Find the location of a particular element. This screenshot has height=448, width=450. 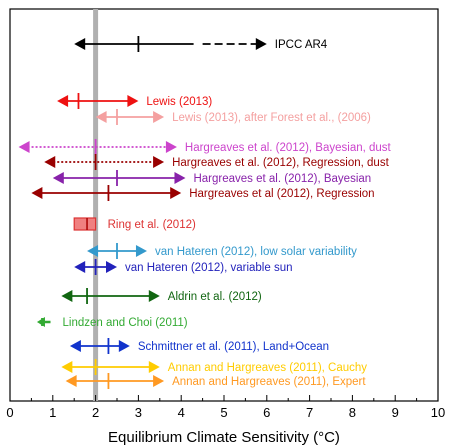

x-tick-label: 4 is located at coordinates (181, 412).